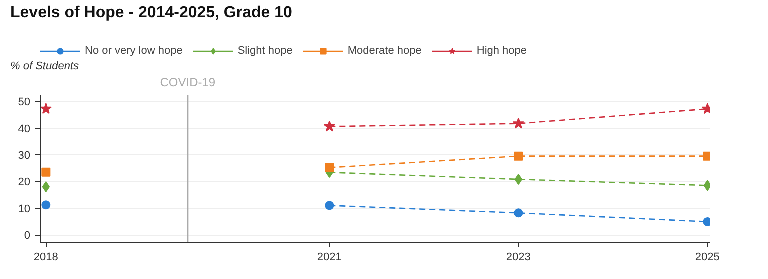 Image resolution: width=768 pixels, height=279 pixels. I want to click on y-tick-label: 10, so click(24, 209).